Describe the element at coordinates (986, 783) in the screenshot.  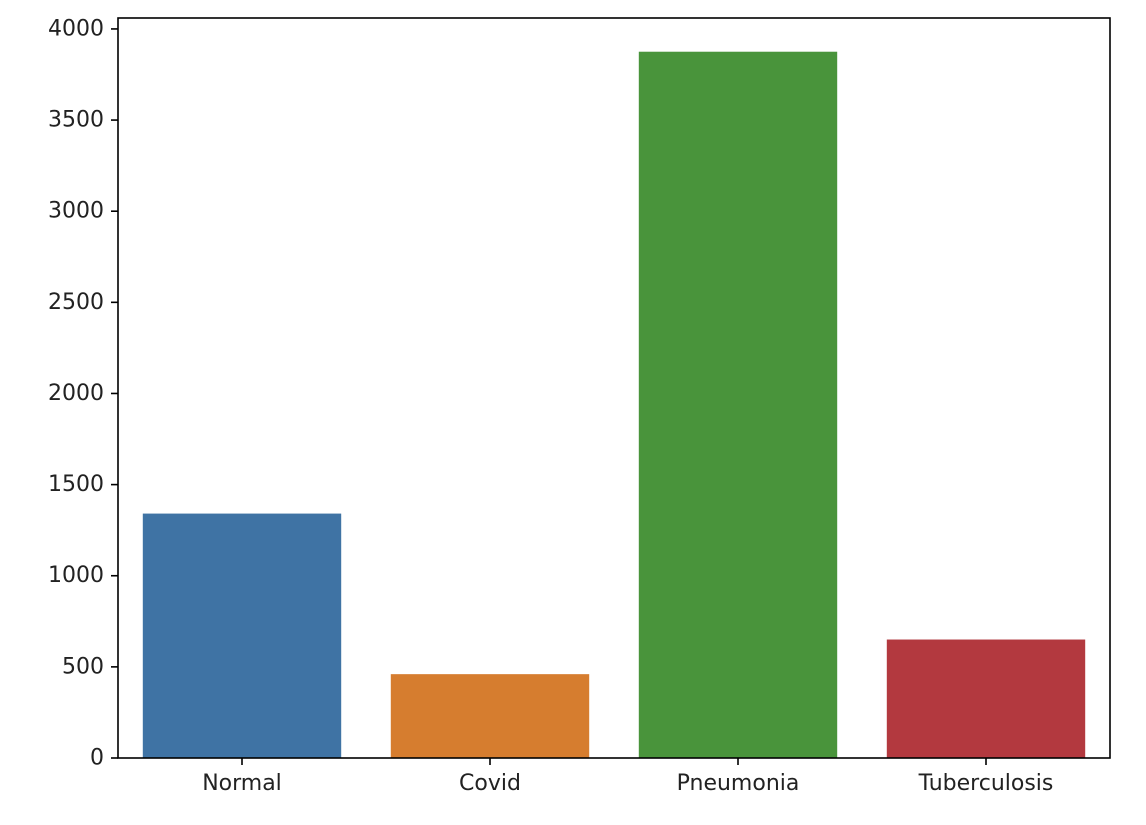
I see `x-tick-label-tuberculosis: Tuberculosis` at that location.